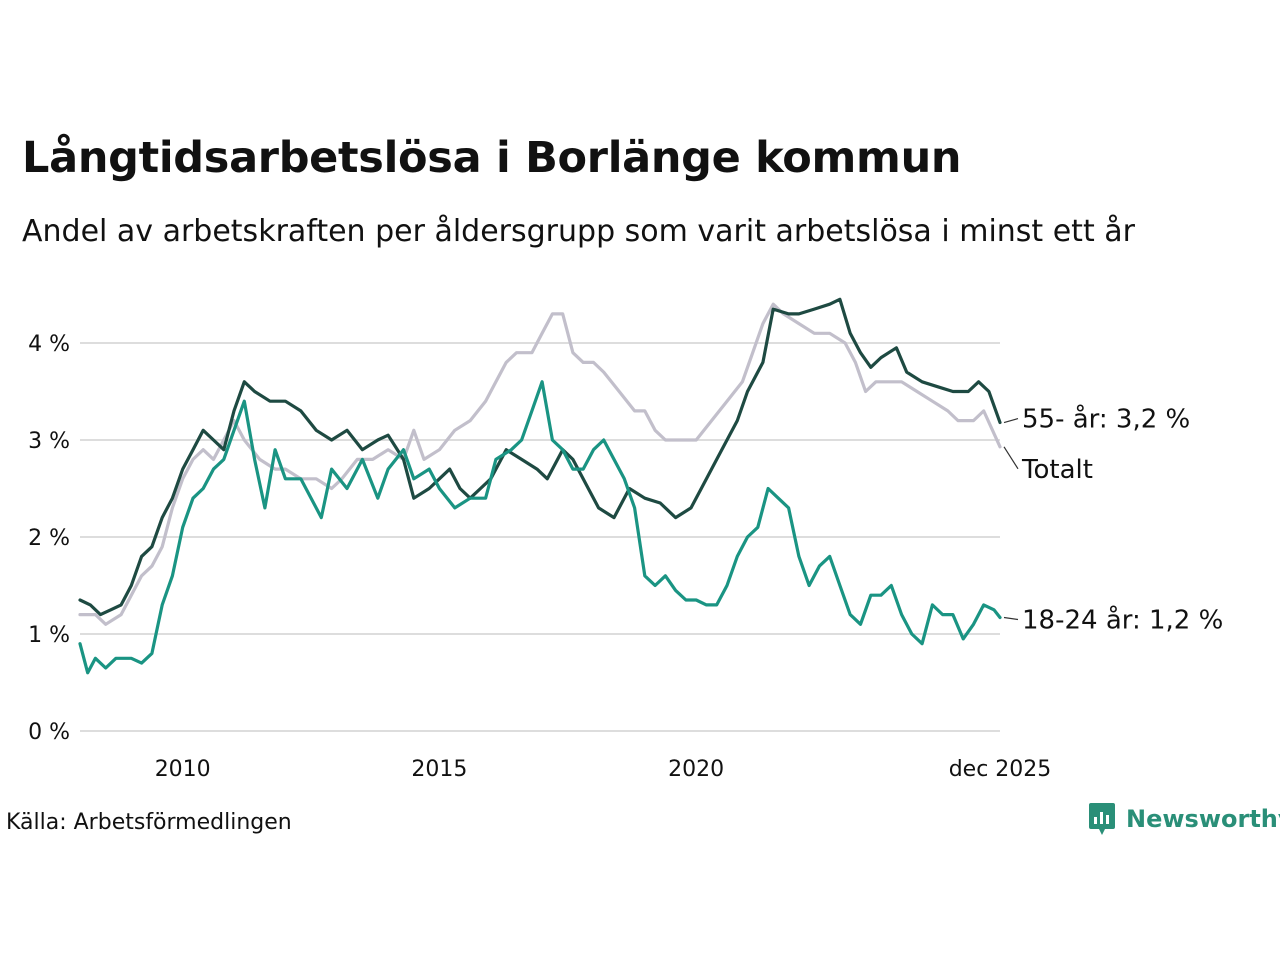 This screenshot has width=1280, height=960. Describe the element at coordinates (1011, 618) in the screenshot. I see `end-label-18-24-leader` at that location.